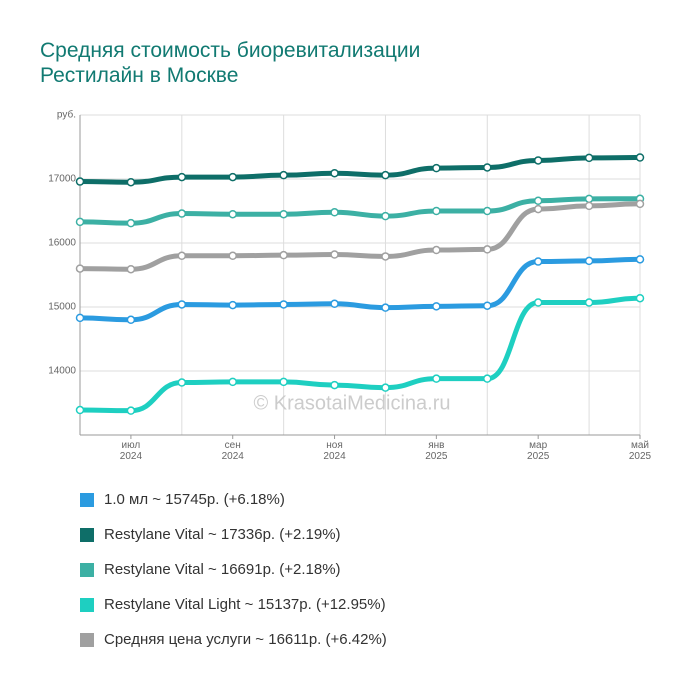 Image resolution: width=700 pixels, height=680 pixels. I want to click on x-tick-label: май 2025, so click(640, 451).